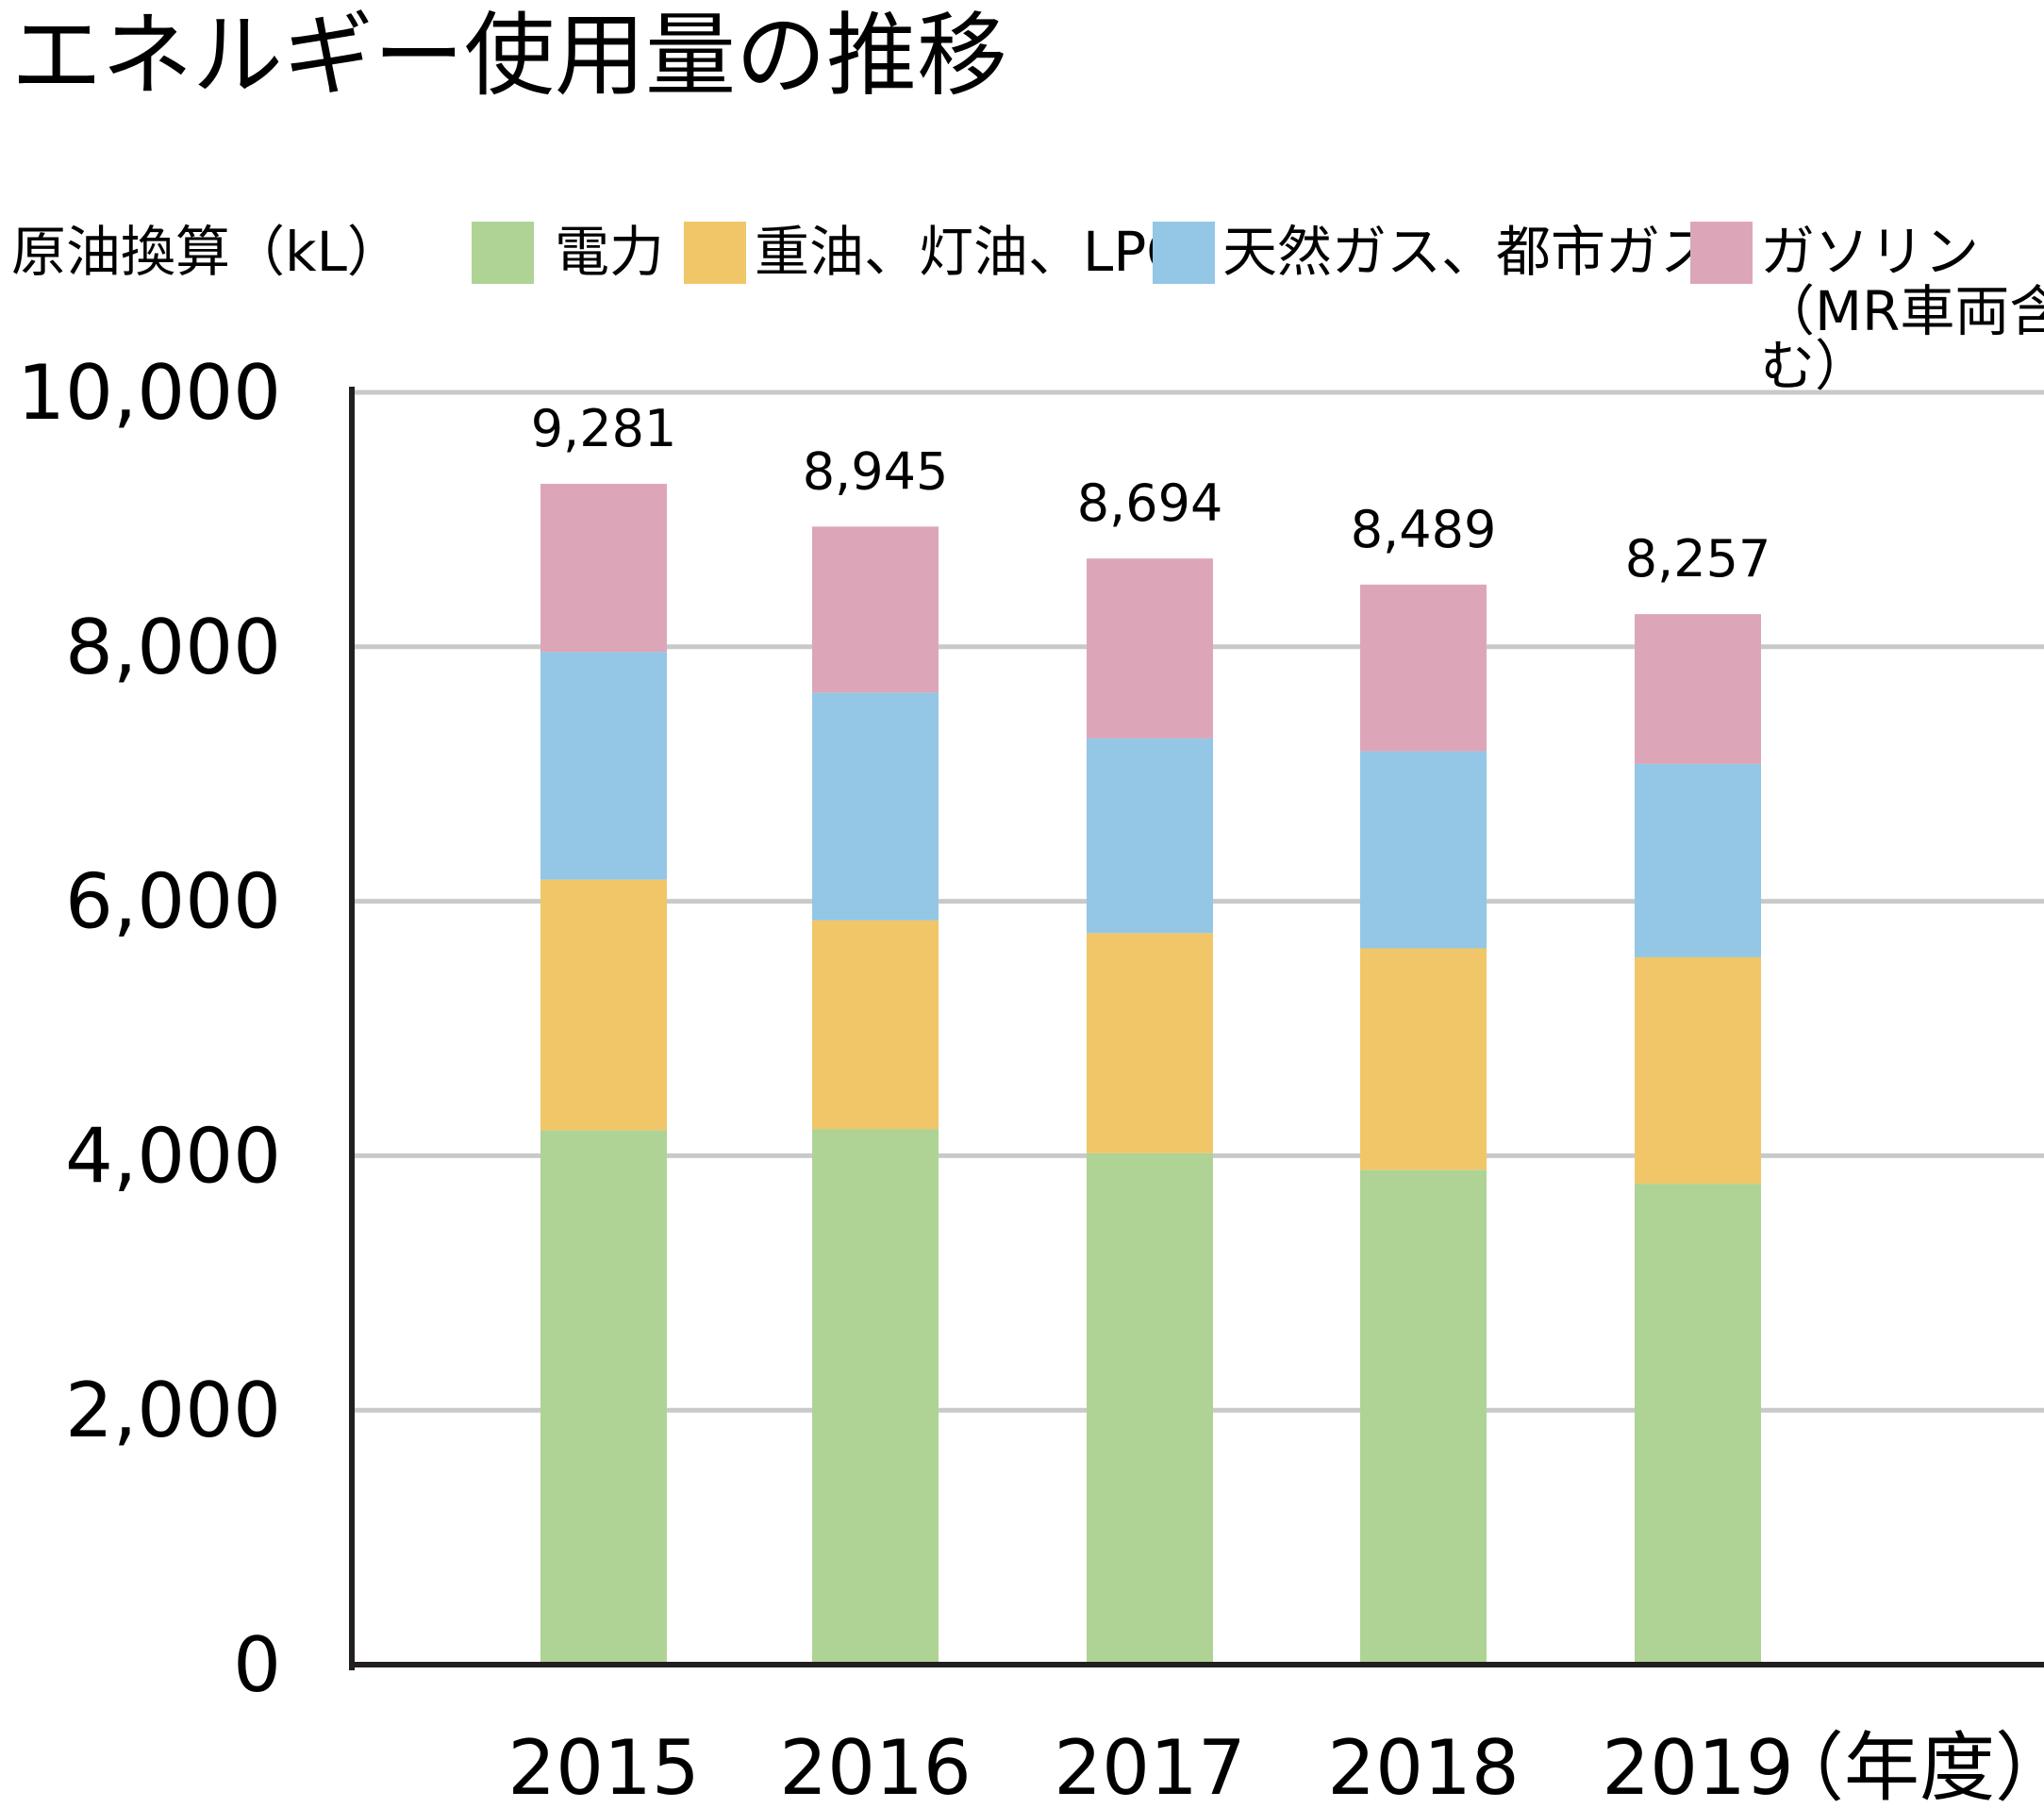 The image size is (2044, 1808). What do you see at coordinates (715, 253) in the screenshot?
I see `legend-swatch-oil` at bounding box center [715, 253].